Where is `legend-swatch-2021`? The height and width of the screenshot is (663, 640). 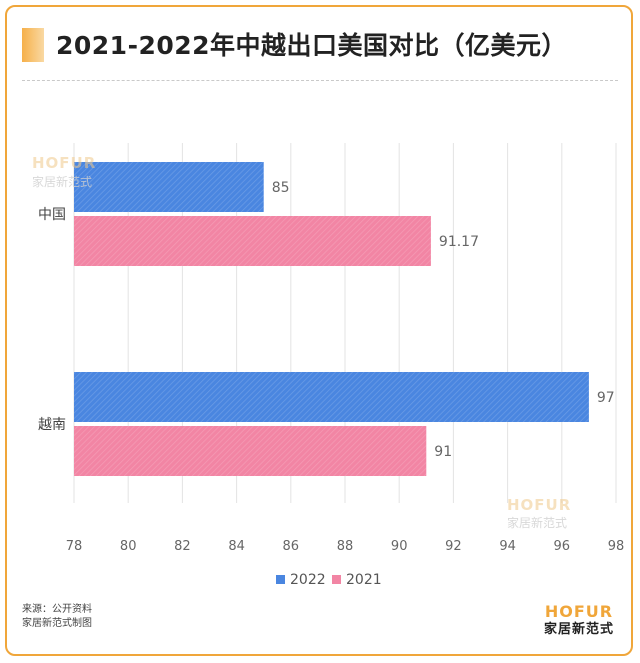
legend-swatch-2021 is located at coordinates (336, 579).